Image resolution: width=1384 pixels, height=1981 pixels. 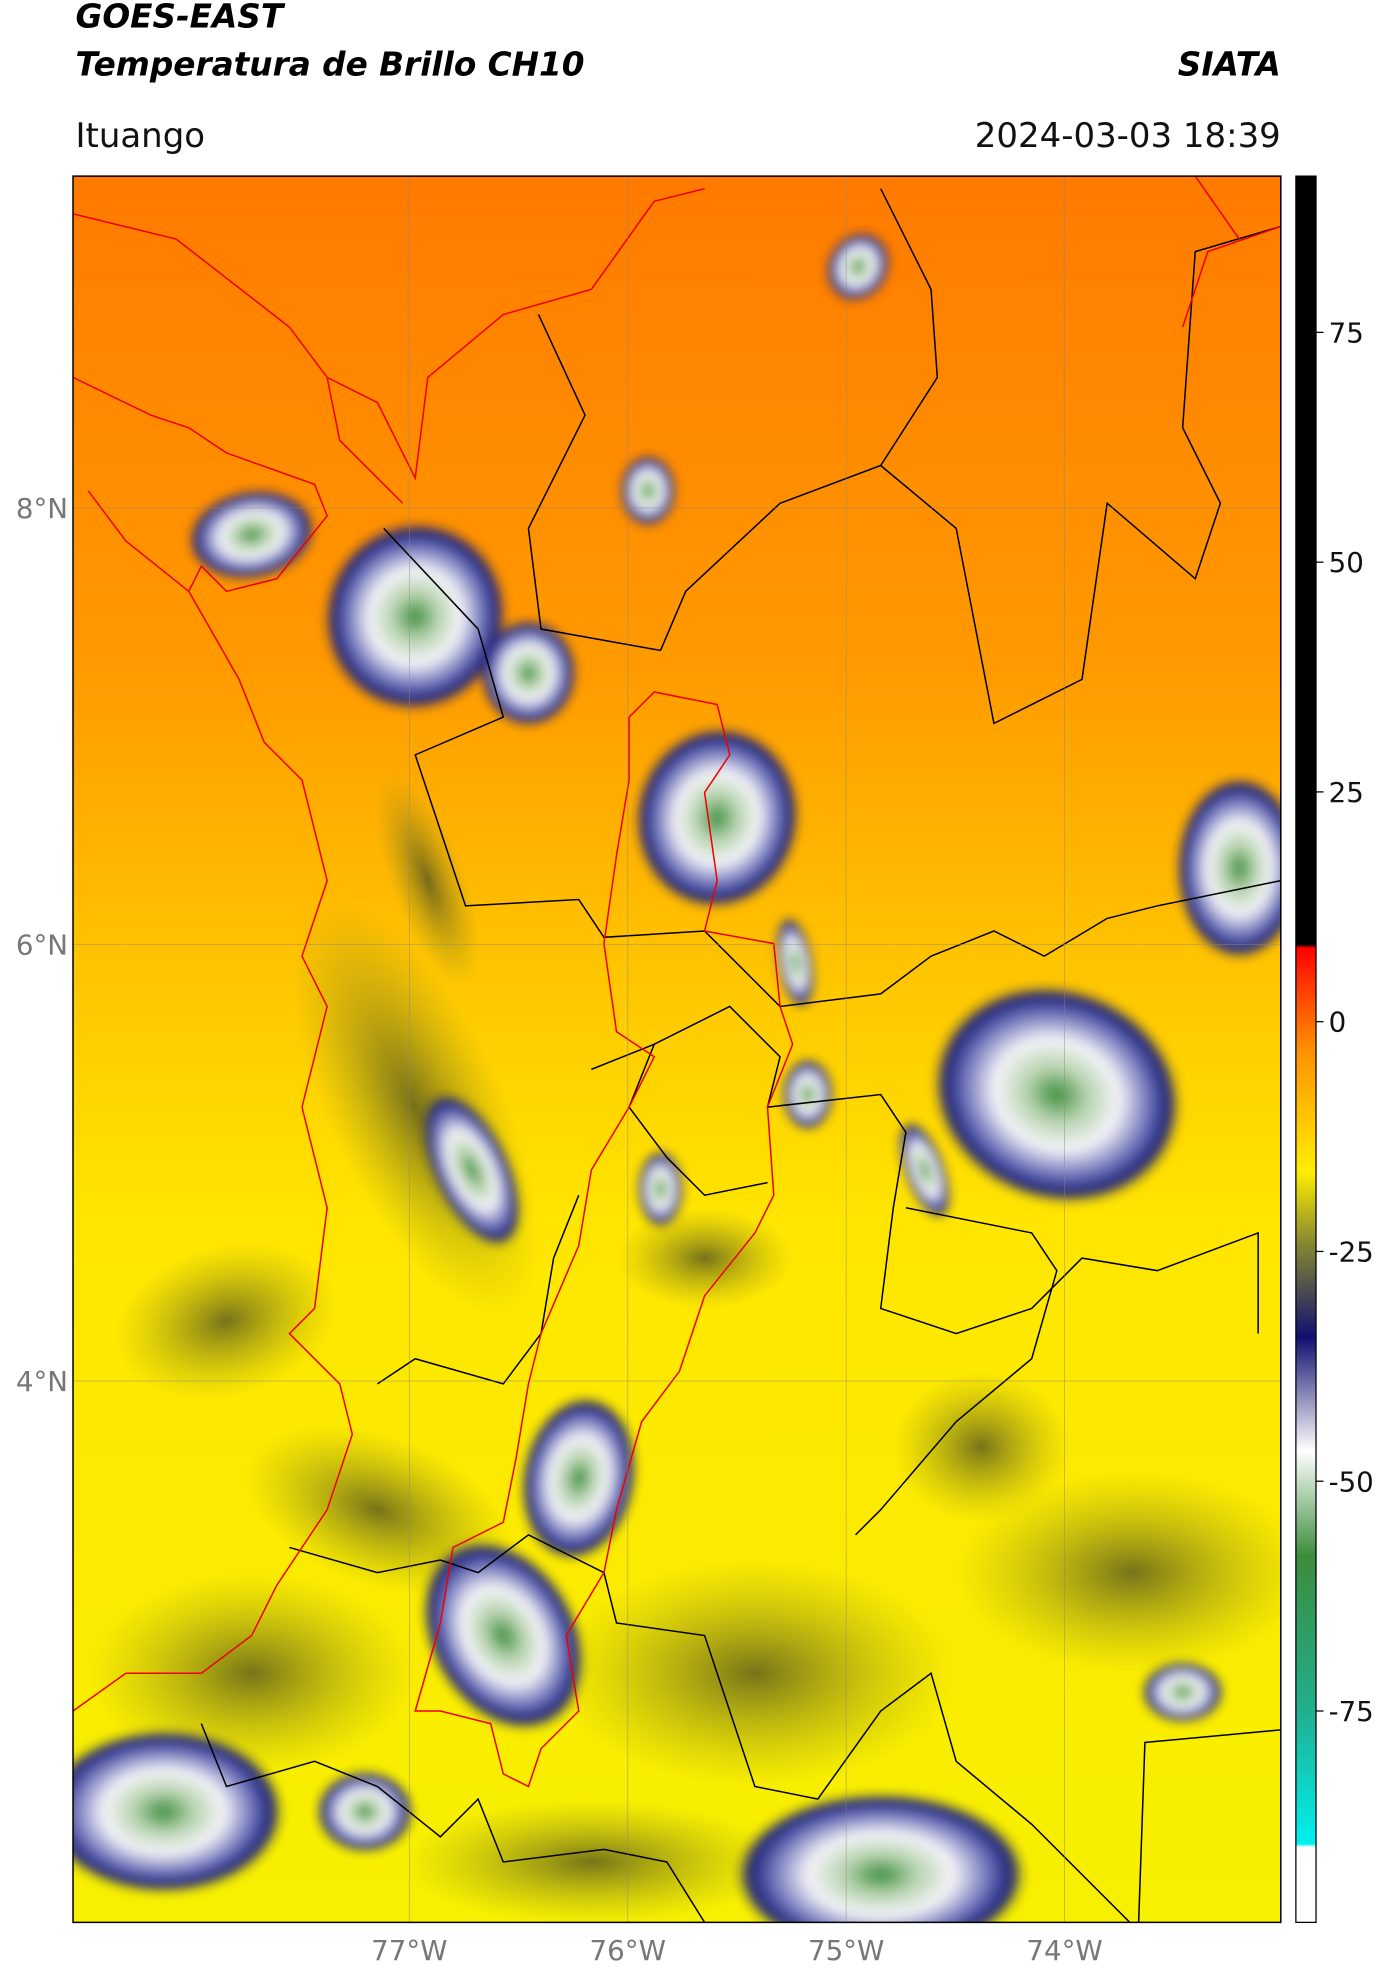 What do you see at coordinates (330, 64) in the screenshot?
I see `subtitle: Temperatura de Brillo CH10` at bounding box center [330, 64].